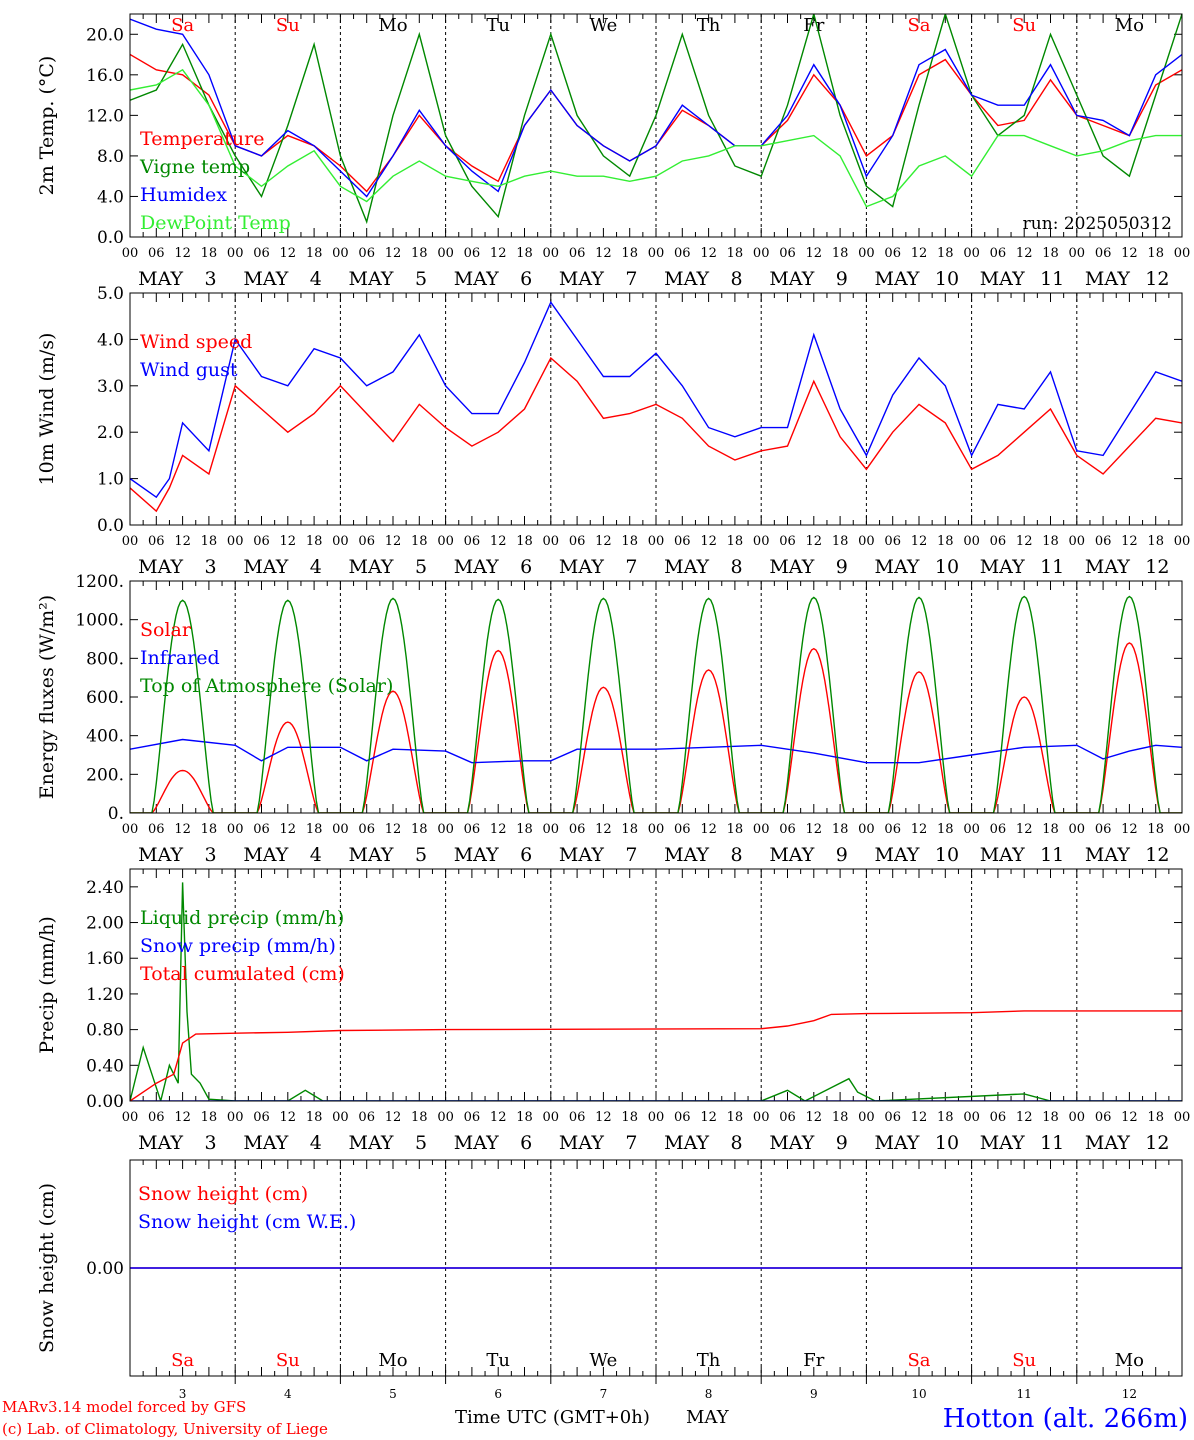  Describe the element at coordinates (947, 855) in the screenshot. I see `date-day: 10` at that location.